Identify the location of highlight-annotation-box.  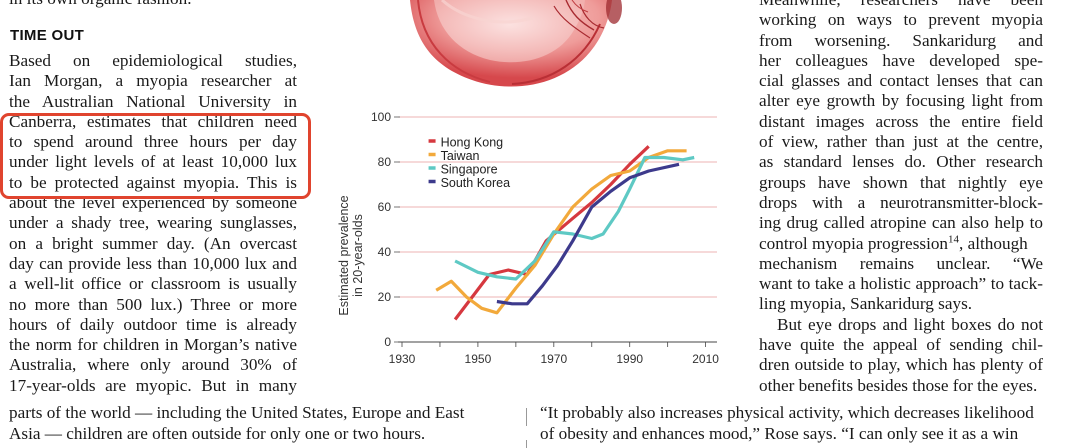
(155, 156).